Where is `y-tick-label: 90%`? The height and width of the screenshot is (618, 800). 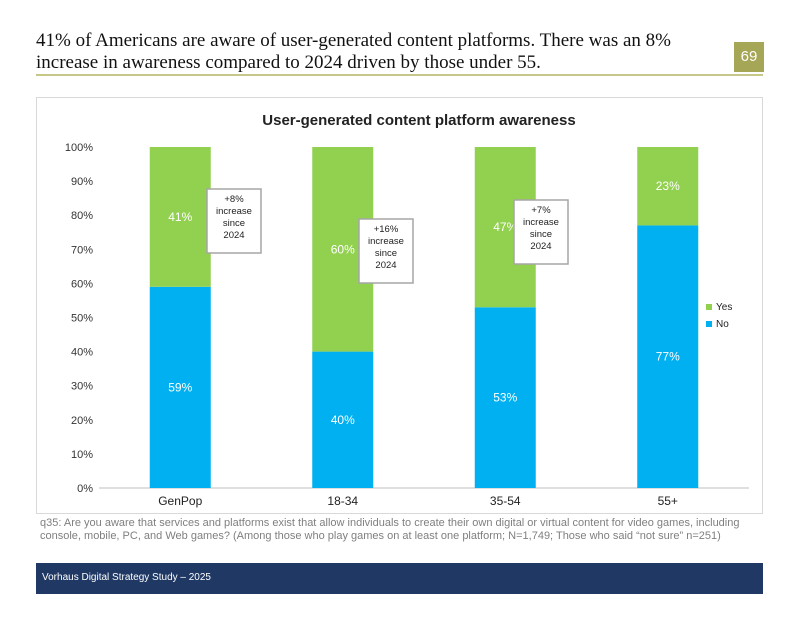
y-tick-label: 90% is located at coordinates (82, 182).